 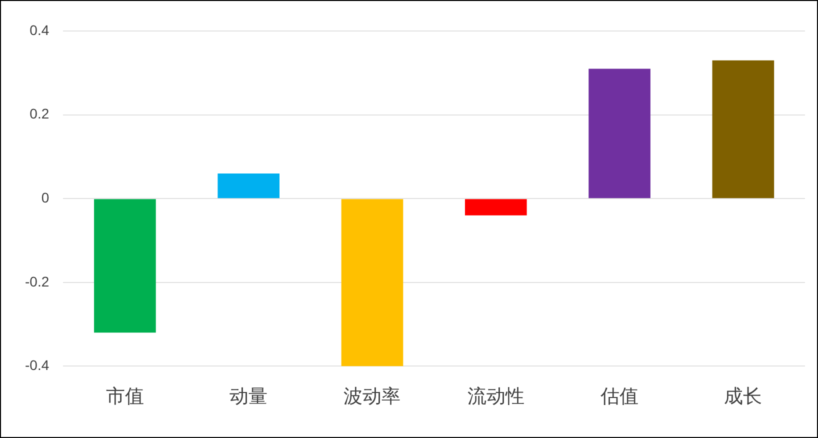 I want to click on x-tick-label: 波动率, so click(x=372, y=397).